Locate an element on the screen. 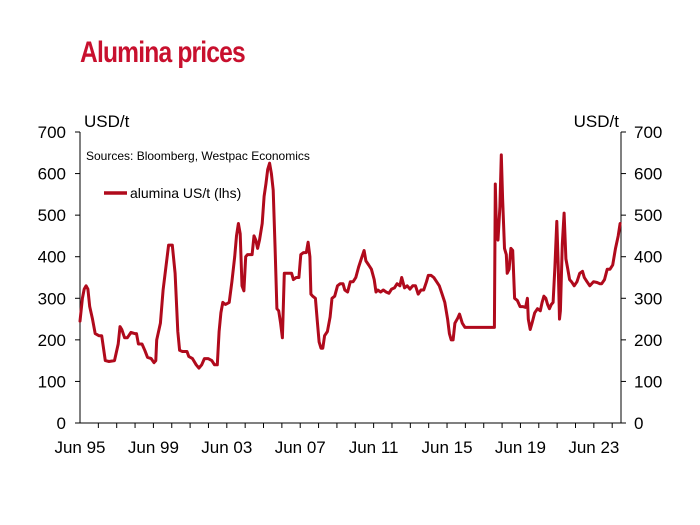 This screenshot has width=700, height=525. y-axis-label-left: USD/t is located at coordinates (107, 121).